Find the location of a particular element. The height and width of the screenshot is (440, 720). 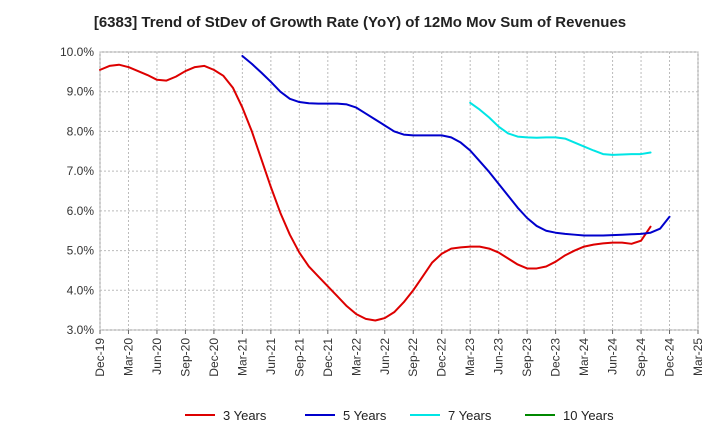

legend-label: 3 Years is located at coordinates (245, 415).